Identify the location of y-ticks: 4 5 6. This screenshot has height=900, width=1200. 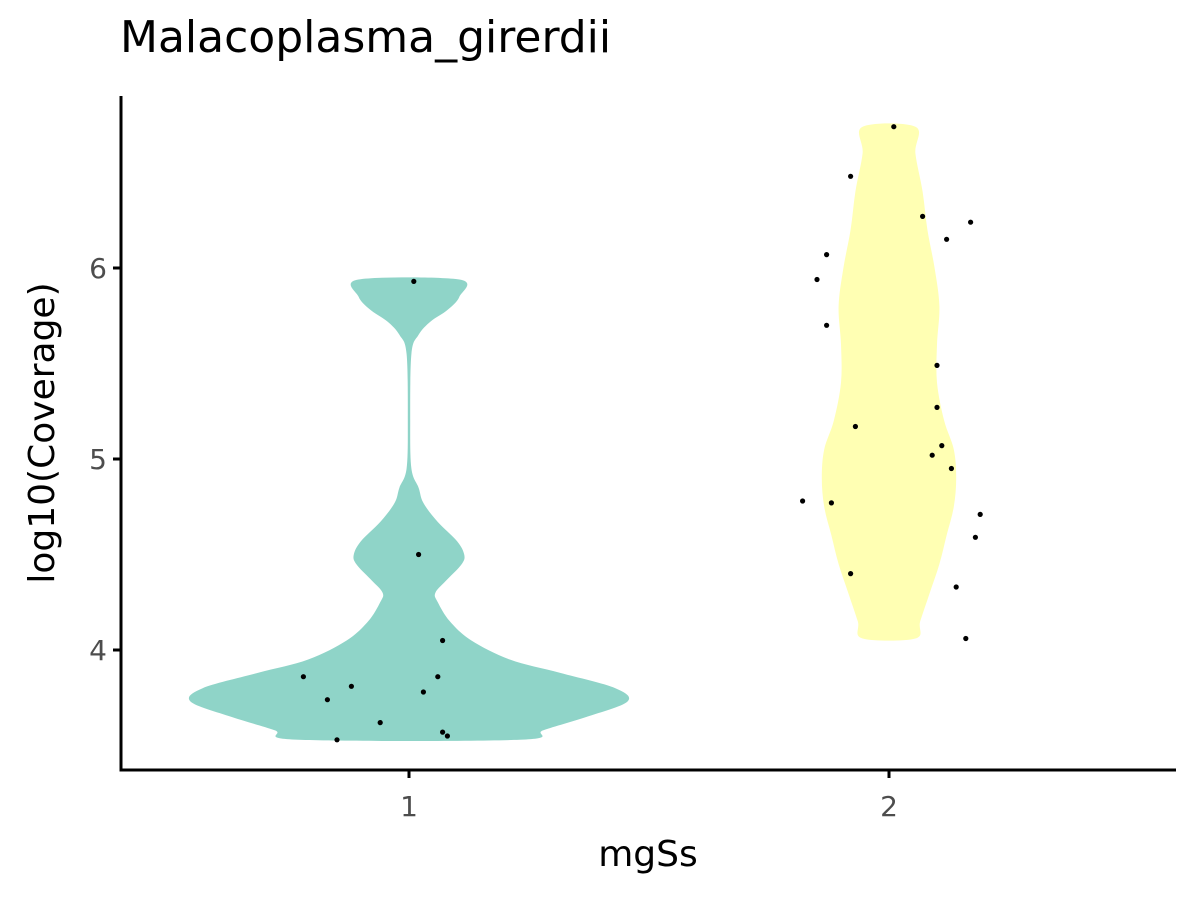
(105, 459).